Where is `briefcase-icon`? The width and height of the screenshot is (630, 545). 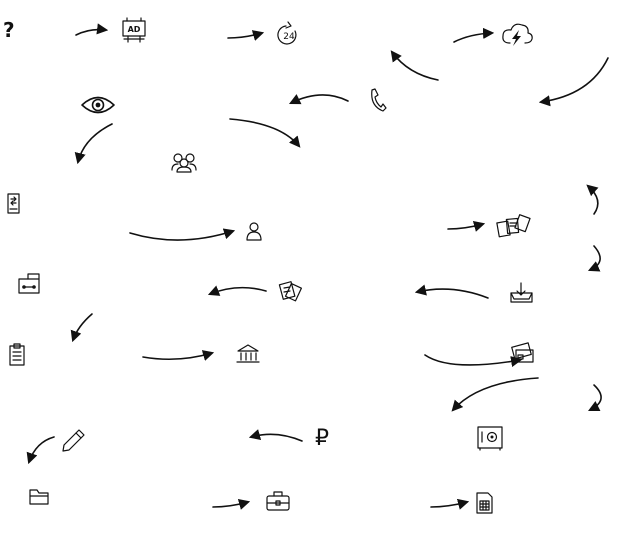
briefcase-icon is located at coordinates (278, 501).